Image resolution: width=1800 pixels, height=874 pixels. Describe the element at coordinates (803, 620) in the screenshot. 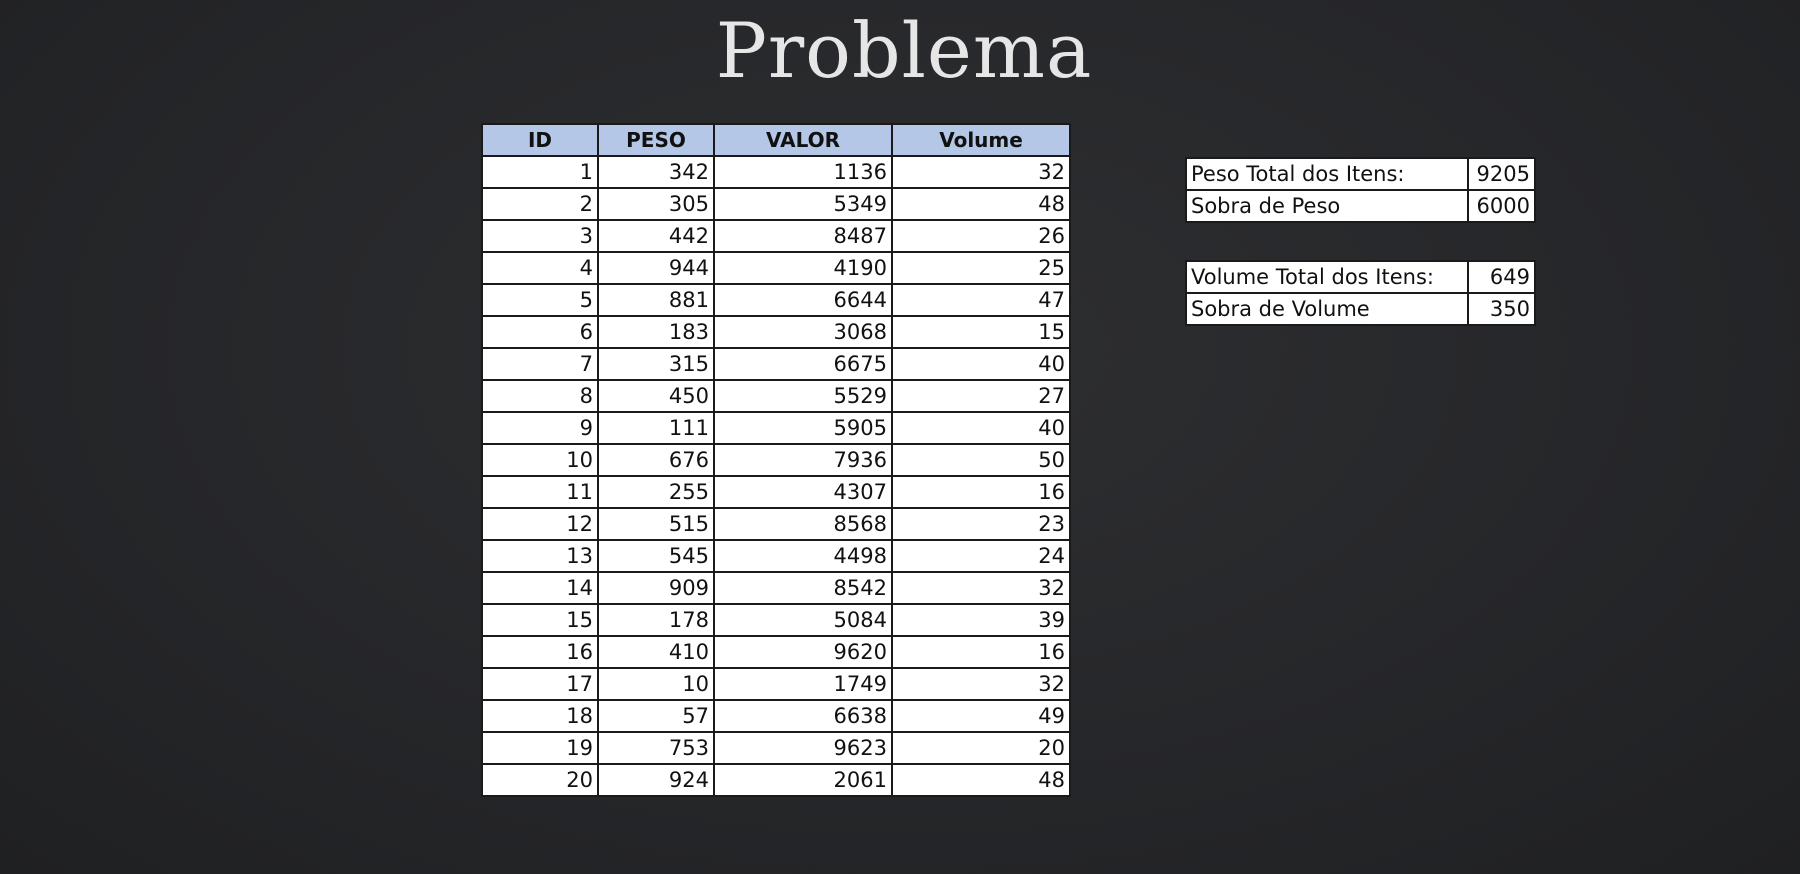

I see `cell-valor: 5084` at that location.